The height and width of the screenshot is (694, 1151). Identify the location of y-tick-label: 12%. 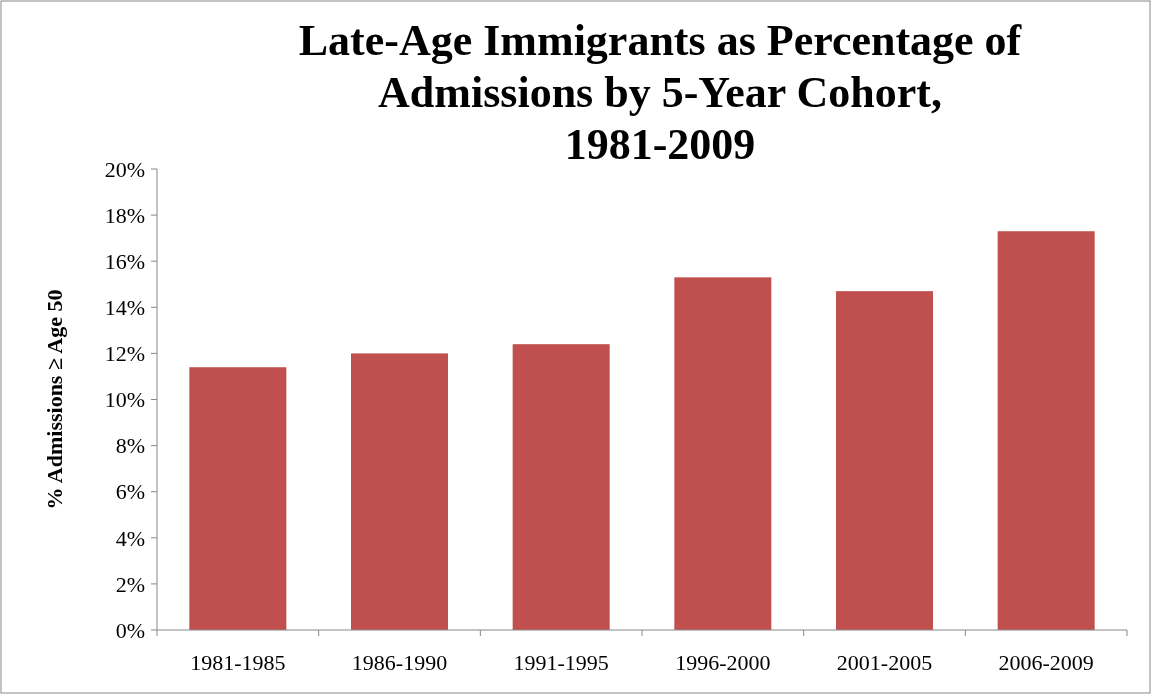
(124, 354).